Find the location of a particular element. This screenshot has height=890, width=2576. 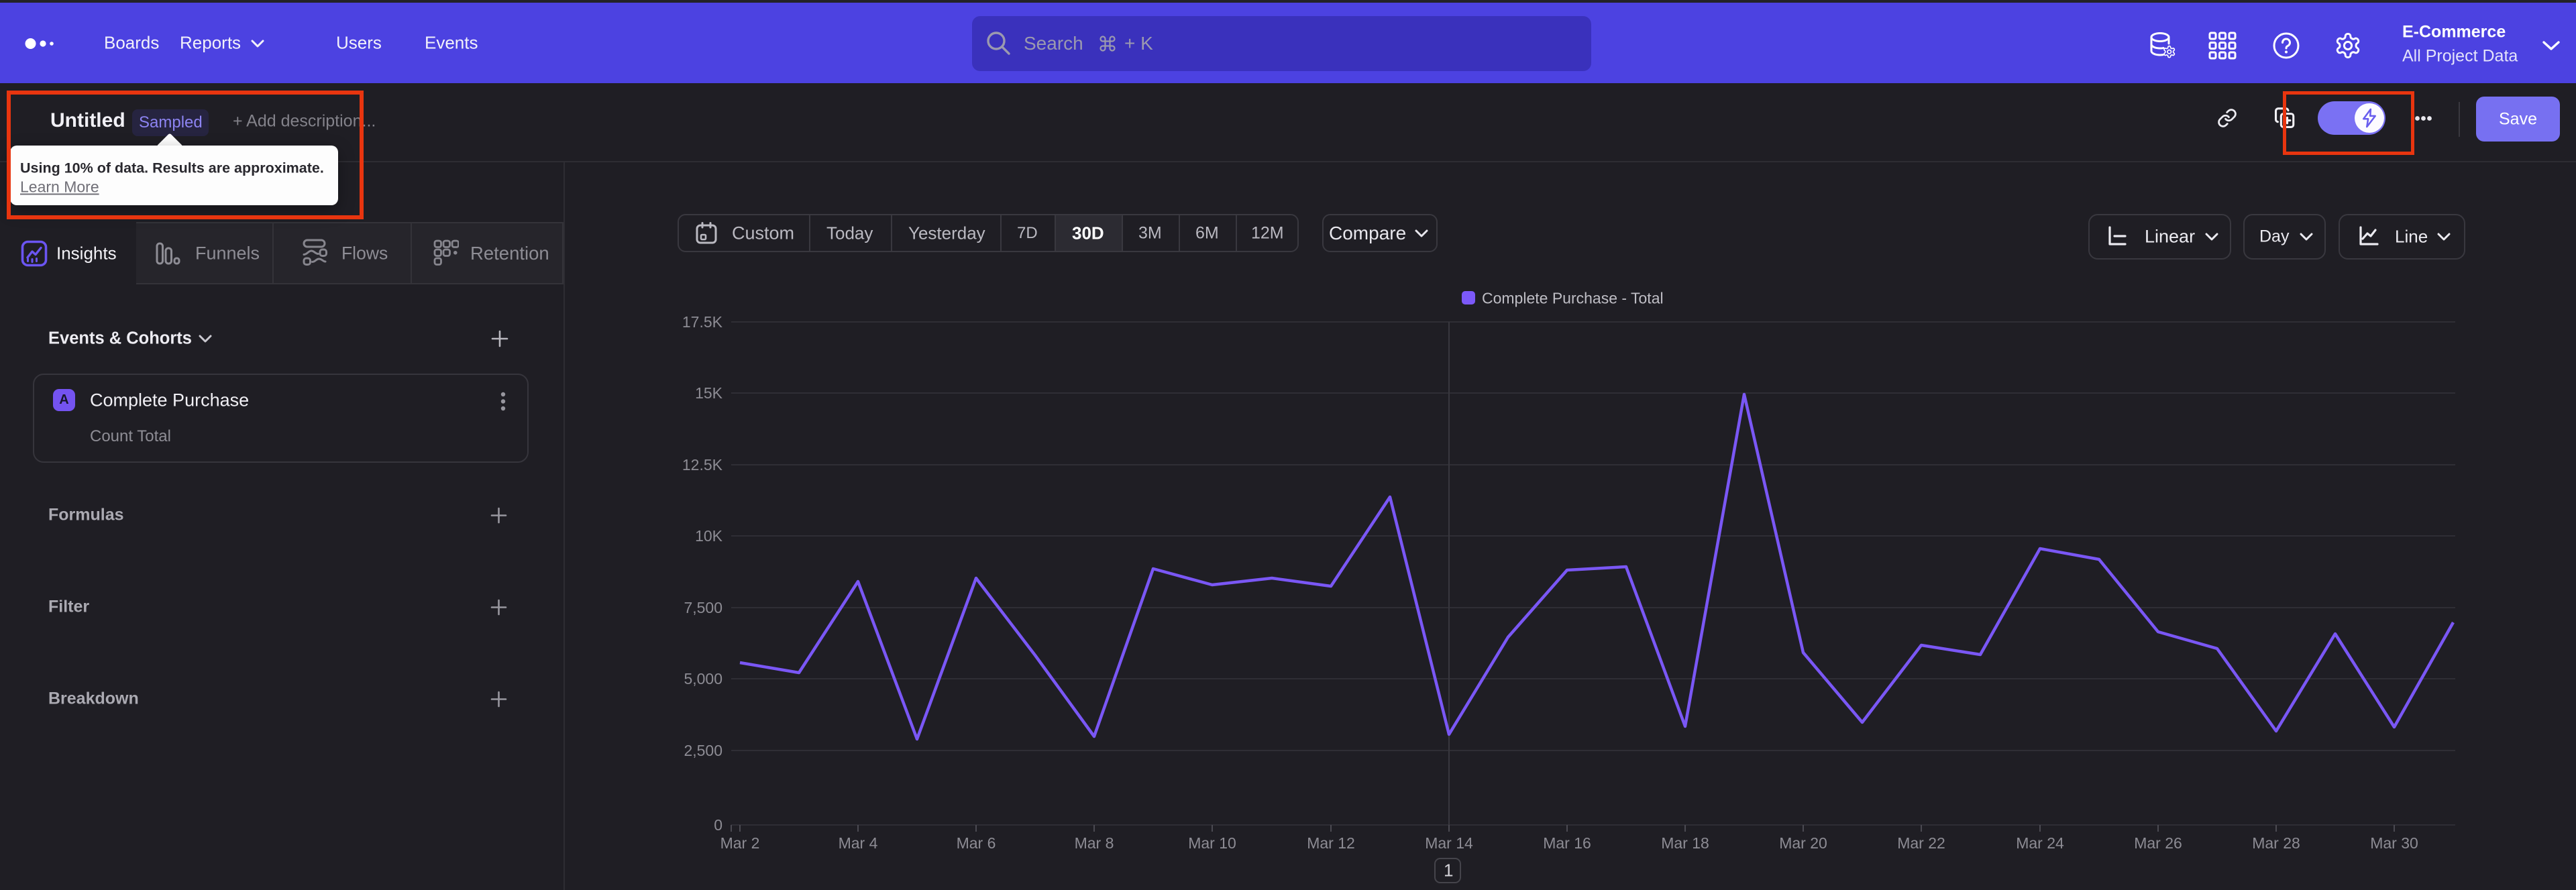

svg-text: Mar 26 is located at coordinates (2158, 843).